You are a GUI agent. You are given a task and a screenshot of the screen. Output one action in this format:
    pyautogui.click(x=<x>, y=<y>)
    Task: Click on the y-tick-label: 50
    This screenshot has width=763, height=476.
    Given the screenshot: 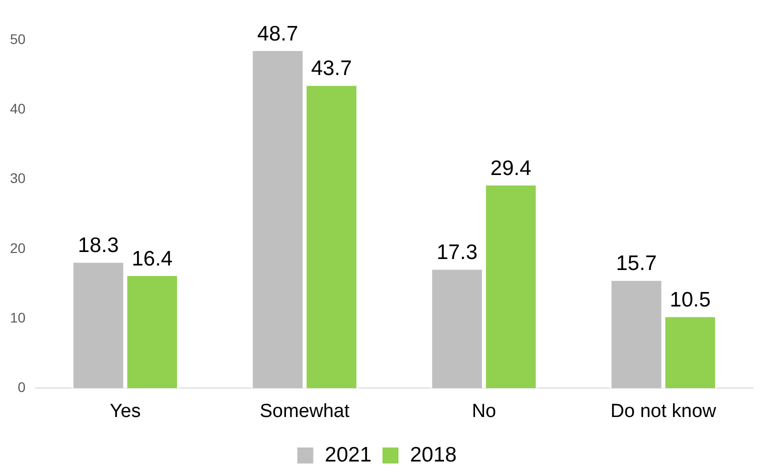 What is the action you would take?
    pyautogui.click(x=18, y=38)
    